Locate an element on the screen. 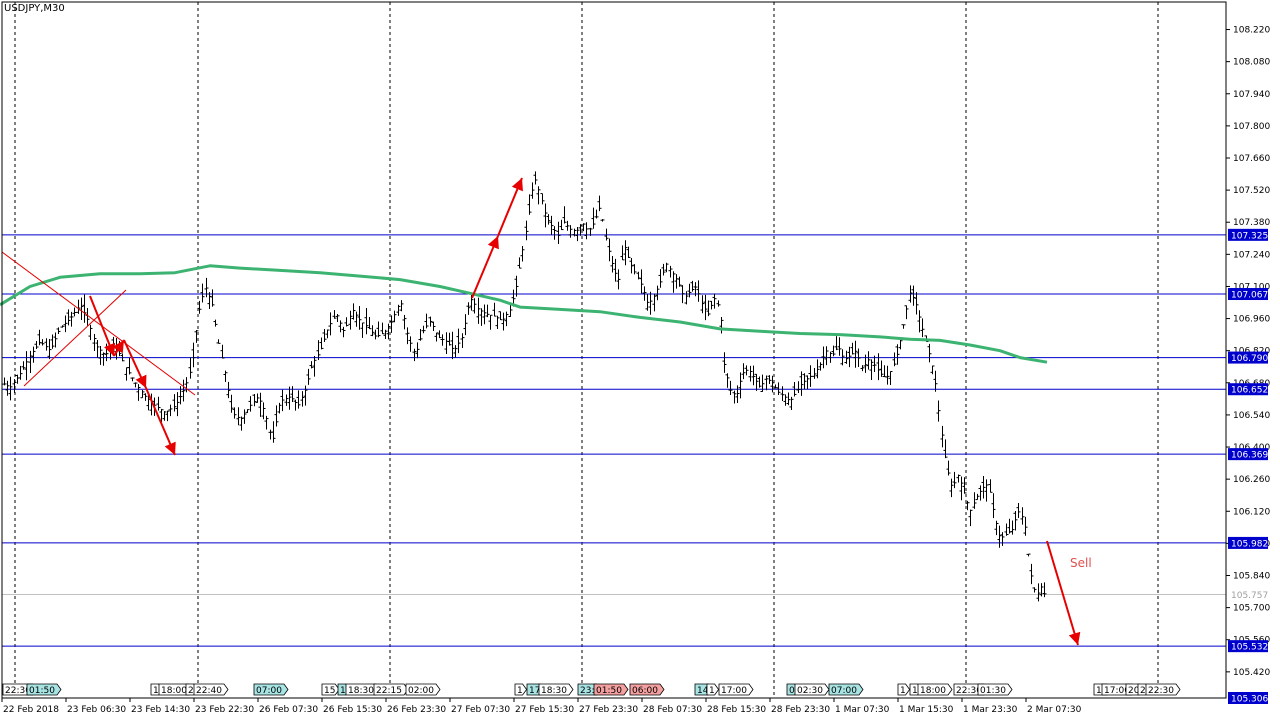 The height and width of the screenshot is (720, 1280). y-tick-label: 107.800 is located at coordinates (1251, 127).